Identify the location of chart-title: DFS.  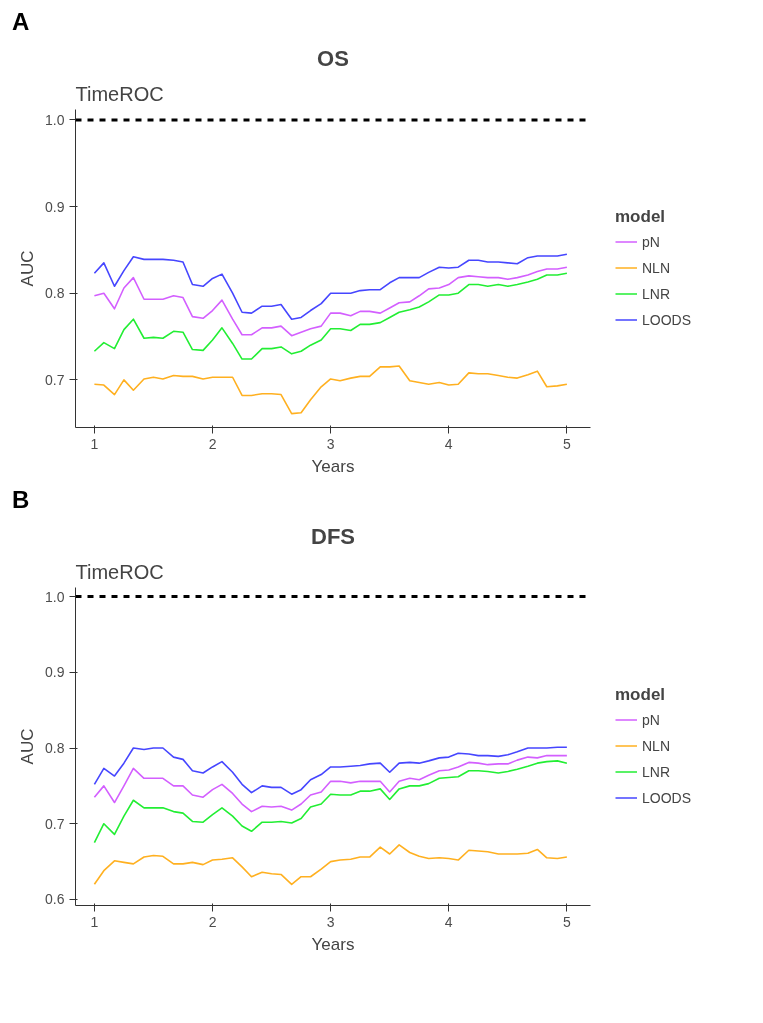
(333, 536).